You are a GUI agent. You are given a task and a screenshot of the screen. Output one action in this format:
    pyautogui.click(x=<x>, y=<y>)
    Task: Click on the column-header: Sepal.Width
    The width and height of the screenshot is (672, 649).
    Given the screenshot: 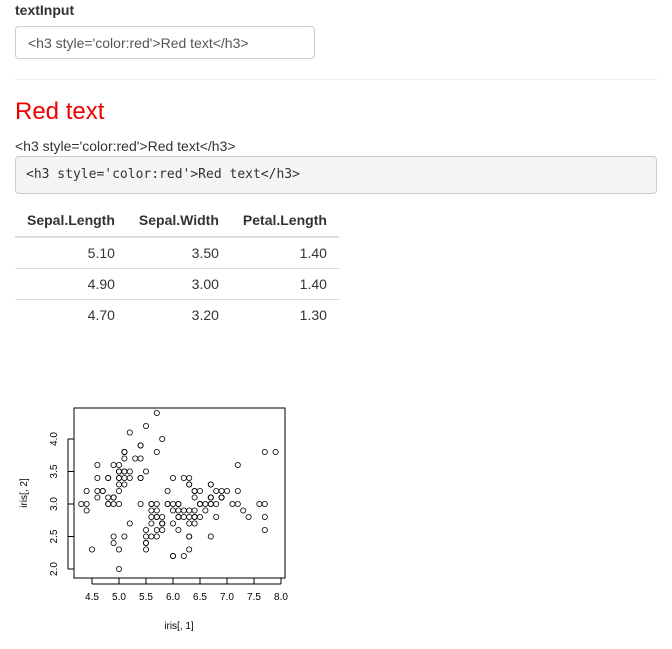 What is the action you would take?
    pyautogui.click(x=178, y=220)
    